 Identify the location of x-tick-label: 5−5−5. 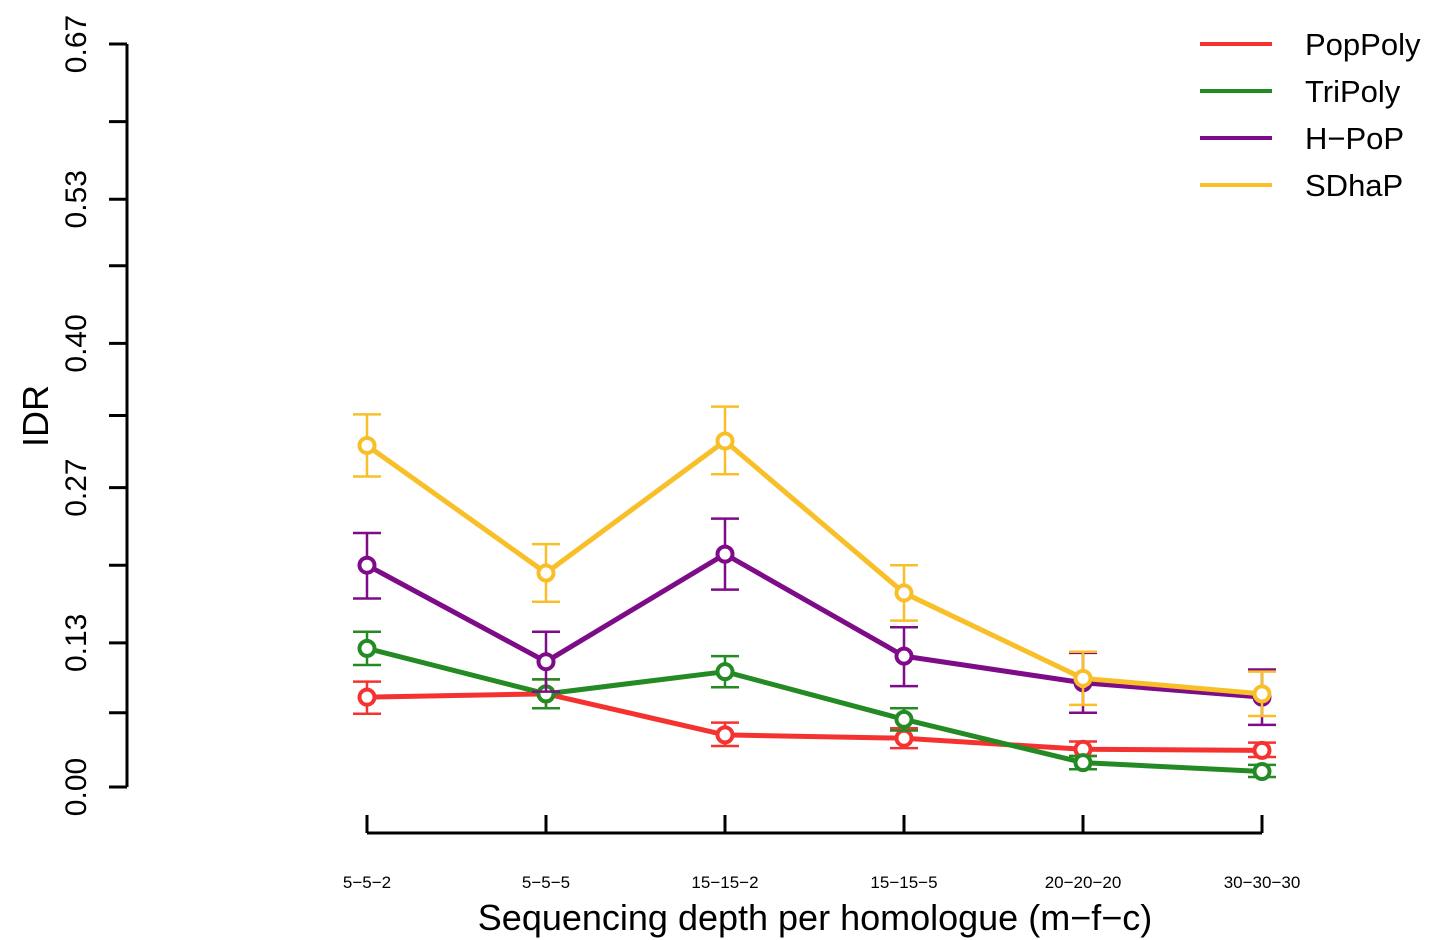
(546, 882).